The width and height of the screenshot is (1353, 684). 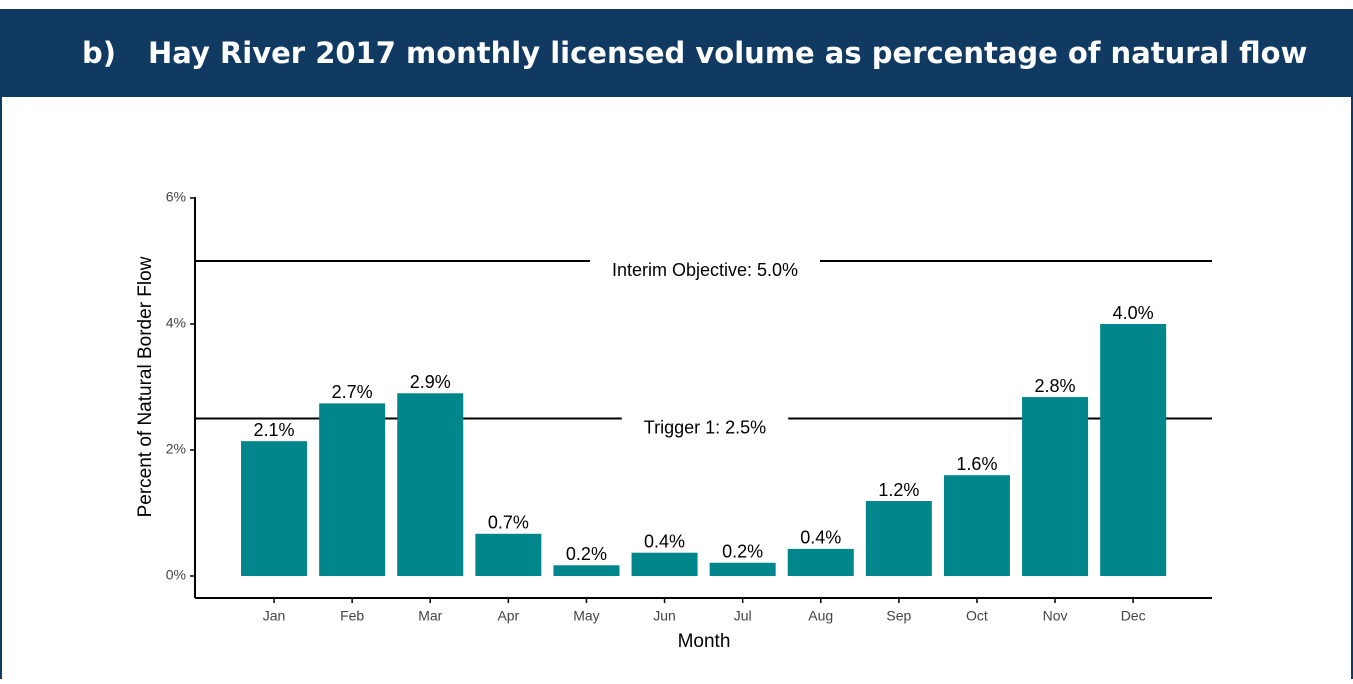 I want to click on value-label: 2.9%, so click(x=430, y=382).